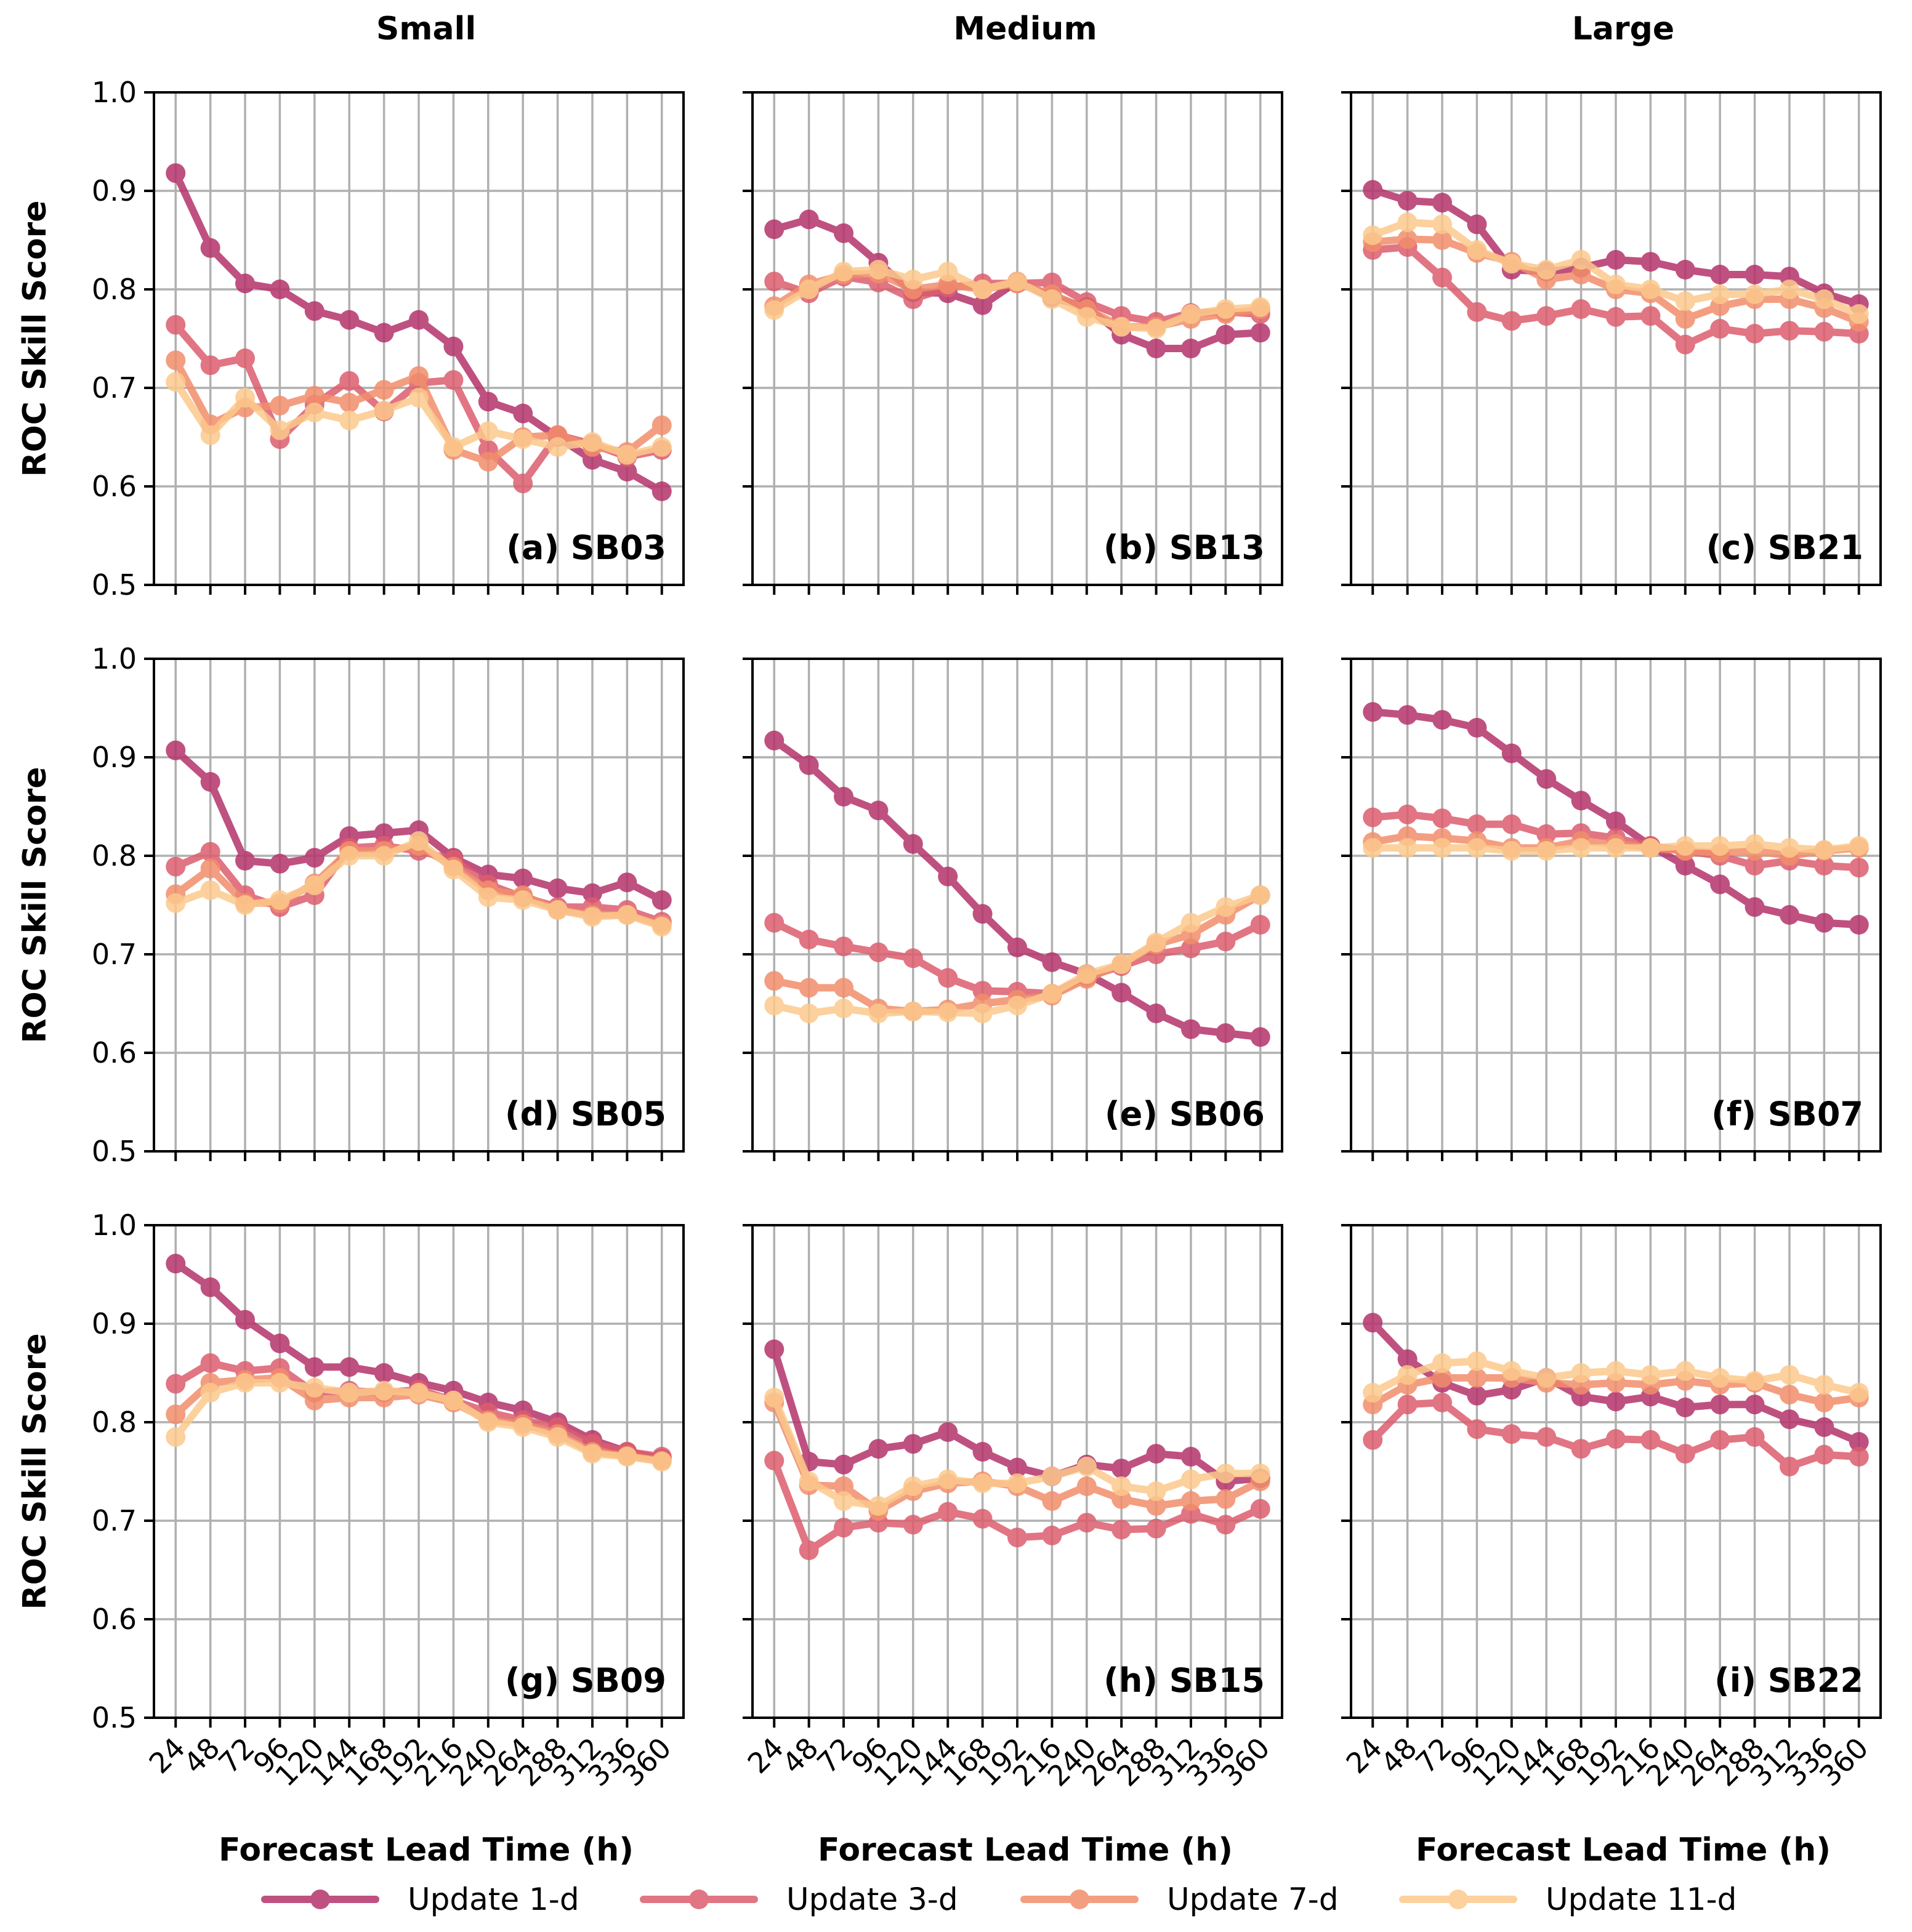 This screenshot has width=1912, height=1932. What do you see at coordinates (1788, 1680) in the screenshot?
I see `panel-label: (i) SB22` at bounding box center [1788, 1680].